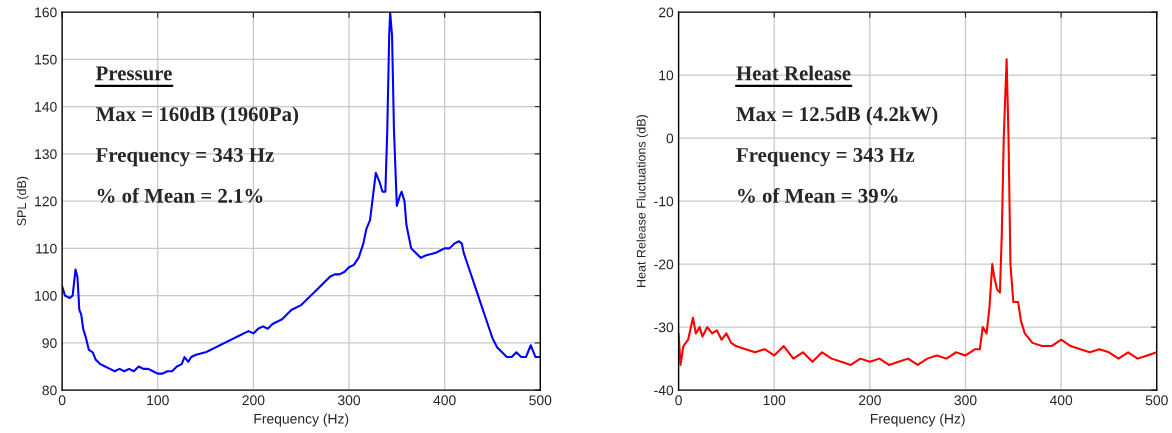  Describe the element at coordinates (793, 73) in the screenshot. I see `annotation: Heat Release` at that location.